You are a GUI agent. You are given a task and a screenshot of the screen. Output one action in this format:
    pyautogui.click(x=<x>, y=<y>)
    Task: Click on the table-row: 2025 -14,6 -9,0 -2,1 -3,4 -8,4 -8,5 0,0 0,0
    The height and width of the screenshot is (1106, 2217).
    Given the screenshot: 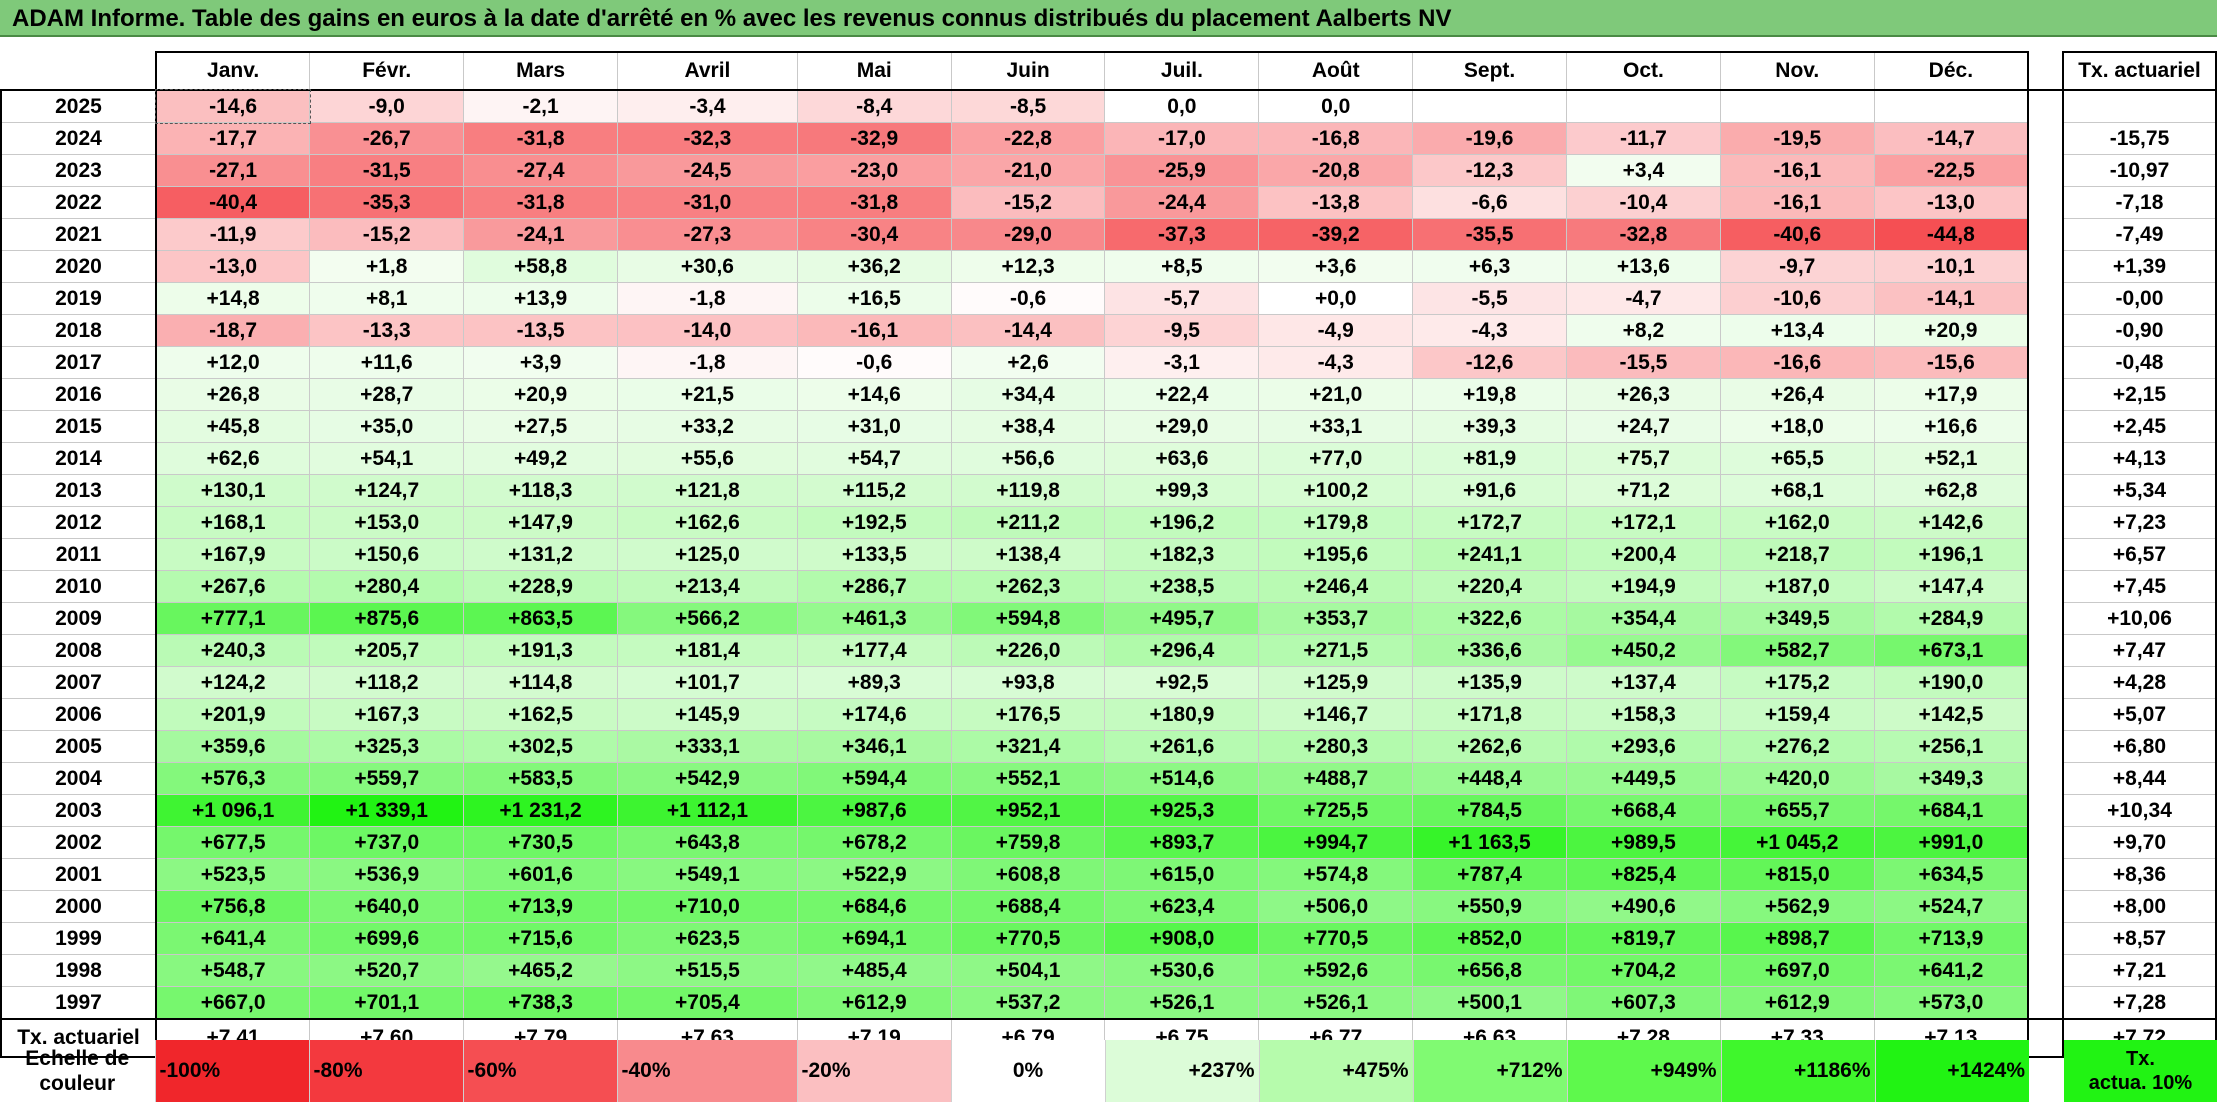 What is the action you would take?
    pyautogui.click(x=1108, y=106)
    